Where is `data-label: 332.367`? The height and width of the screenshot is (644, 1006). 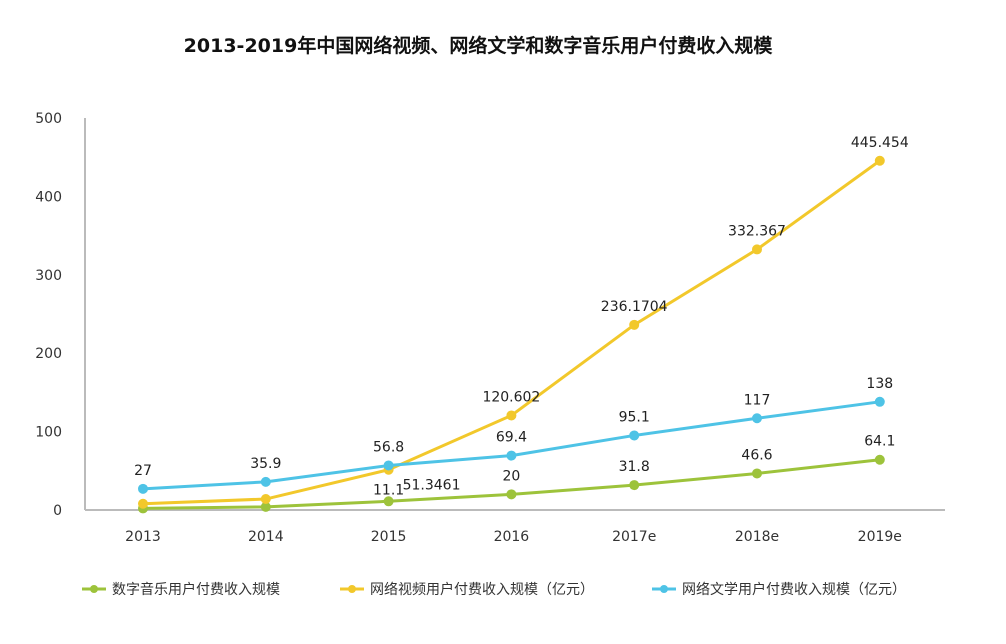
data-label: 332.367 is located at coordinates (757, 231).